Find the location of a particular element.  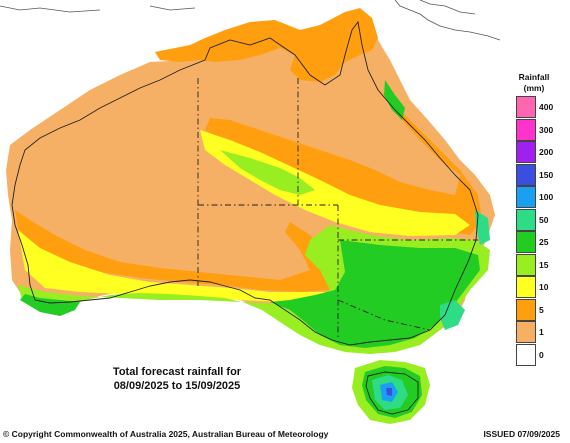

zone-25mm-coast is located at coordinates (394, 100).